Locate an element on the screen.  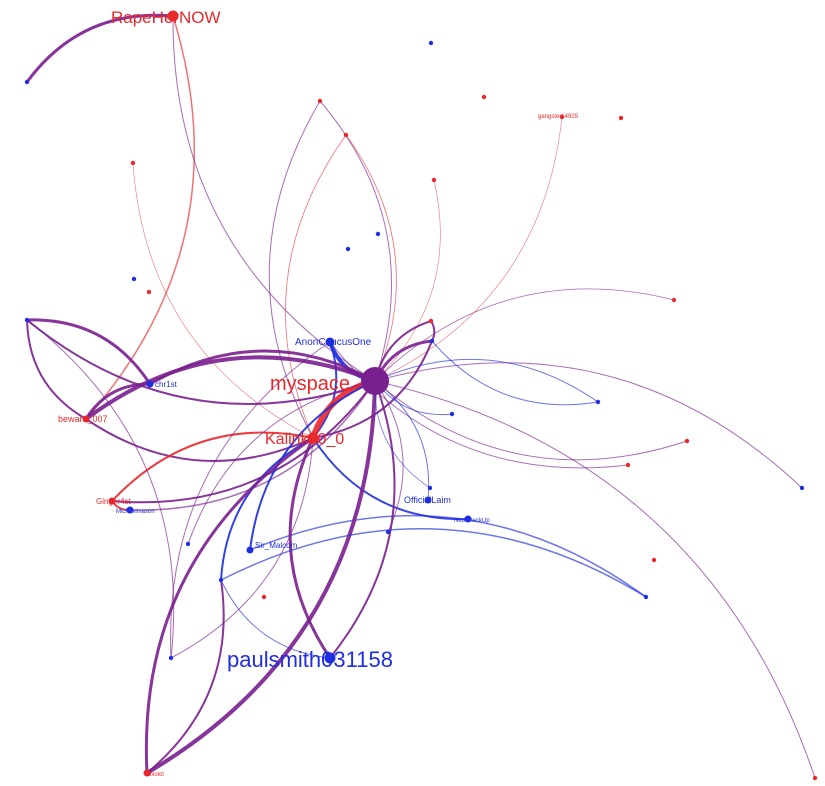
node-tb14 is located at coordinates (221, 580).